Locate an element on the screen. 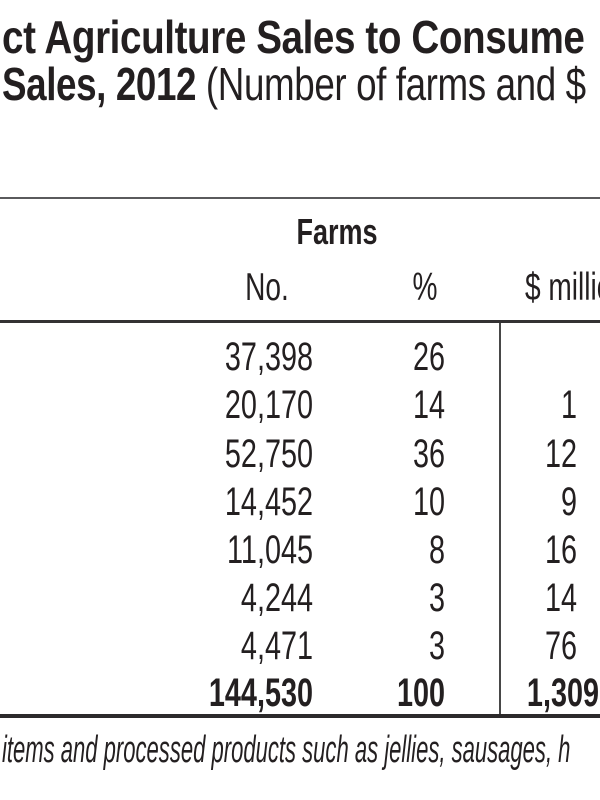 The width and height of the screenshot is (600, 800). sales-million-cell: 76 is located at coordinates (560, 646).